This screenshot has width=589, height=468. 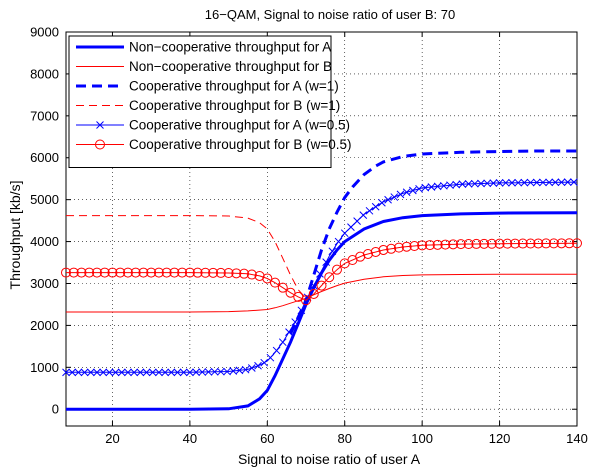 What do you see at coordinates (44, 73) in the screenshot?
I see `y-tick-label: 8000` at bounding box center [44, 73].